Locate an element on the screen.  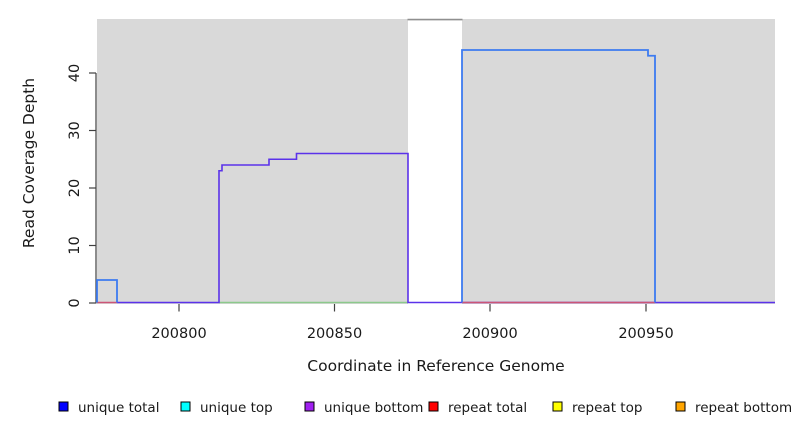
y-tick-label-20: 20 is located at coordinates (75, 188).